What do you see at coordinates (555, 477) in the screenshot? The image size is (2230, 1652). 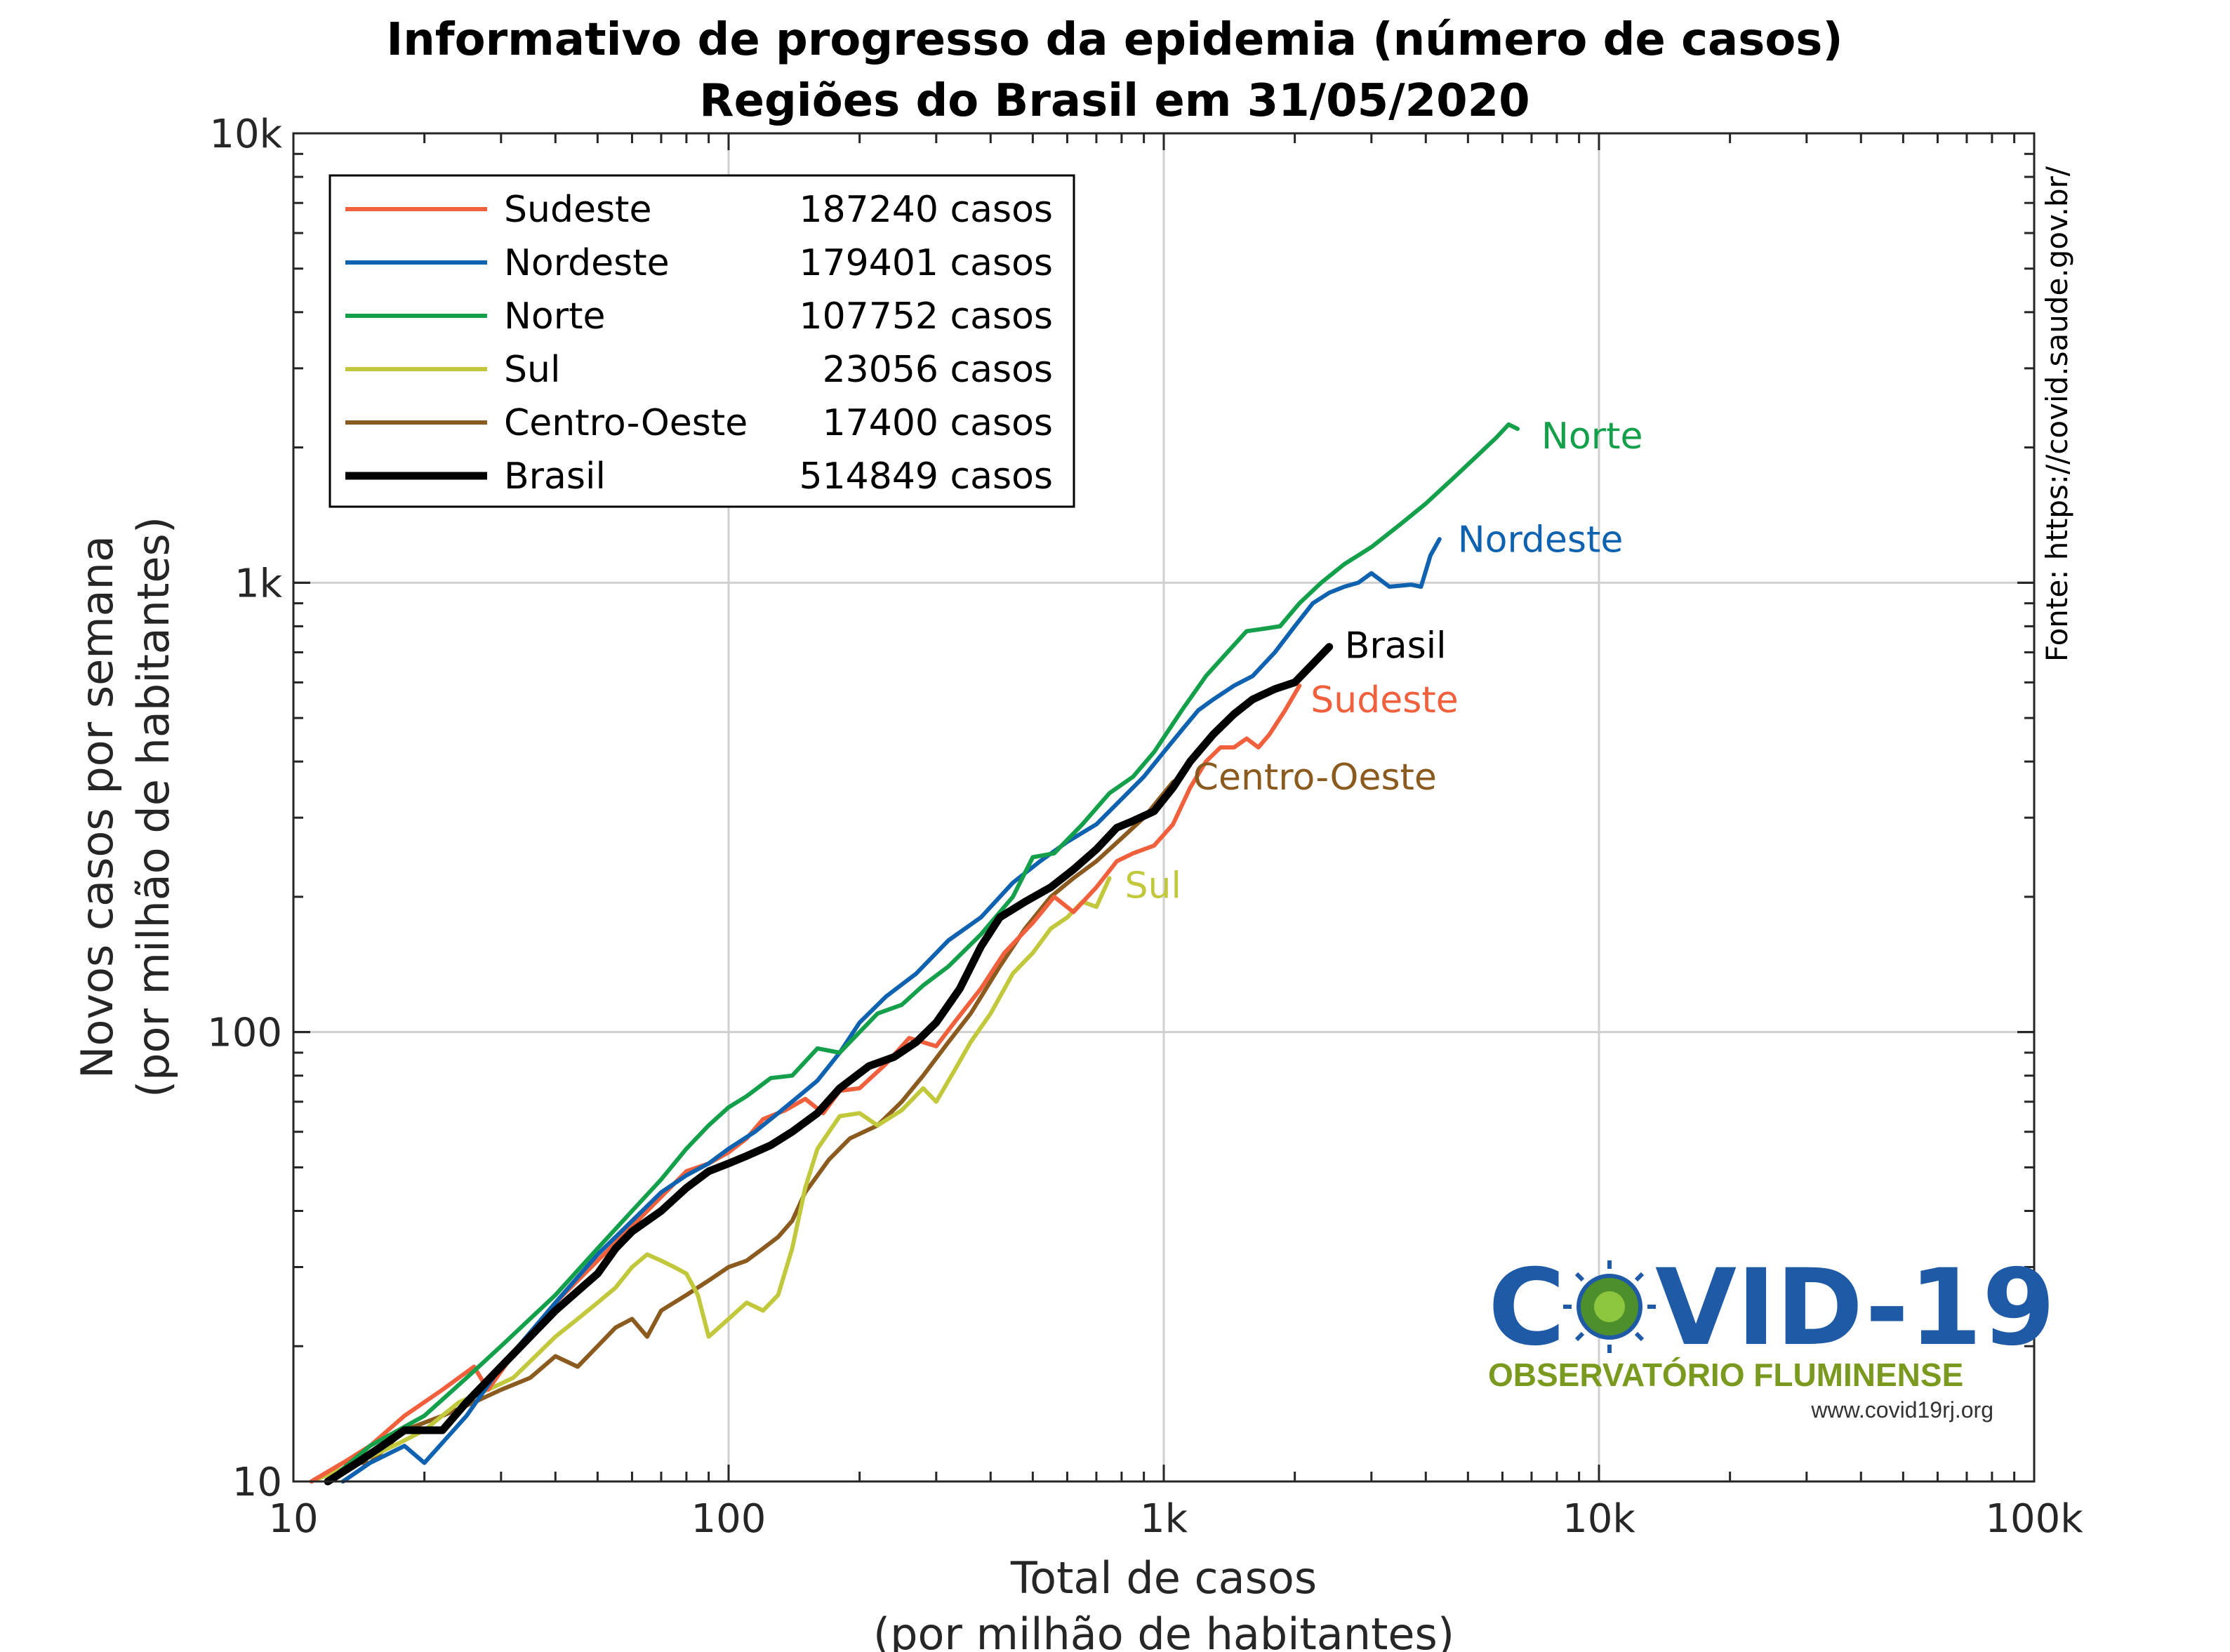 I see `legend-series-name: Brasil` at bounding box center [555, 477].